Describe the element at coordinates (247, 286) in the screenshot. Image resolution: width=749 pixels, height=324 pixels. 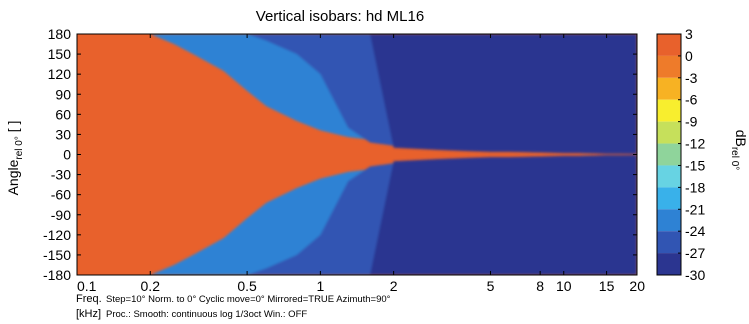
I see `x-tick-label: 0.5` at that location.